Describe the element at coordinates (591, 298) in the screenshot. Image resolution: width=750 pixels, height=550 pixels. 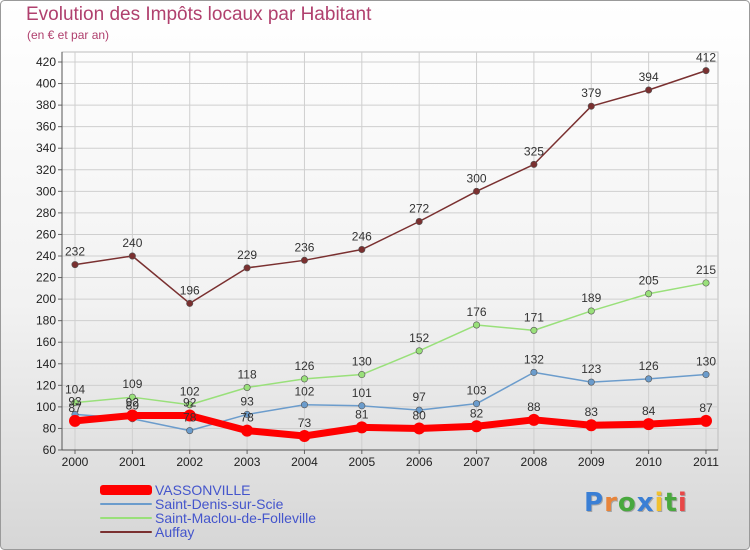
I see `data-label: 189` at that location.